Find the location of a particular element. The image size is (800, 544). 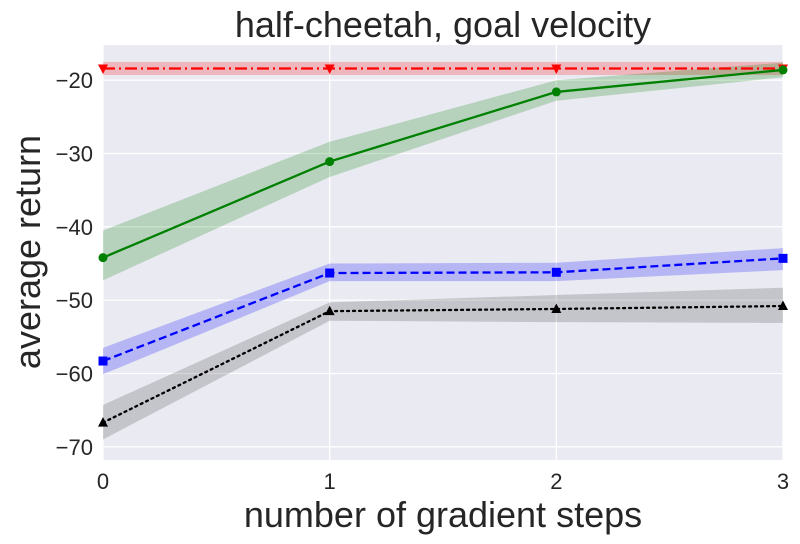

x-axis-label: number of gradient steps is located at coordinates (443, 514).